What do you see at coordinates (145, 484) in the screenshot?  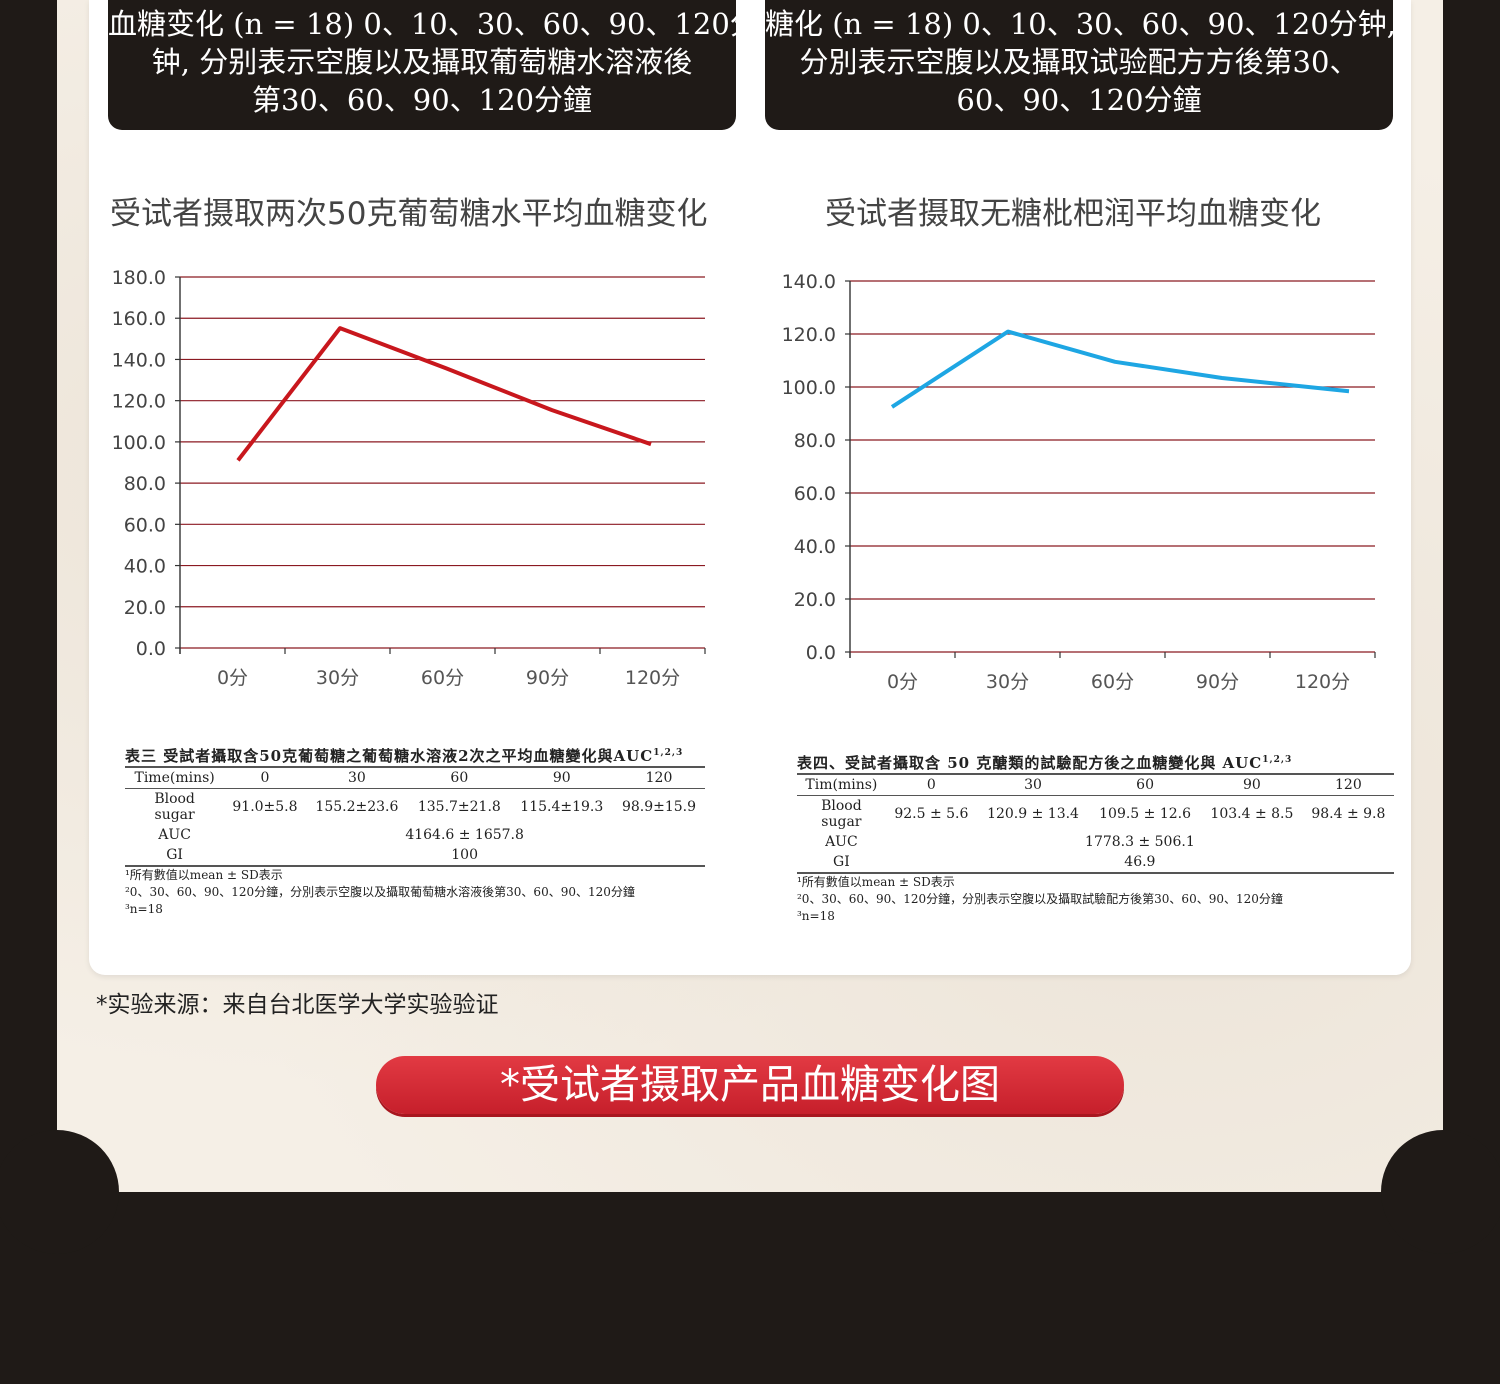 I see `left-ytick-label: 80.0` at bounding box center [145, 484].